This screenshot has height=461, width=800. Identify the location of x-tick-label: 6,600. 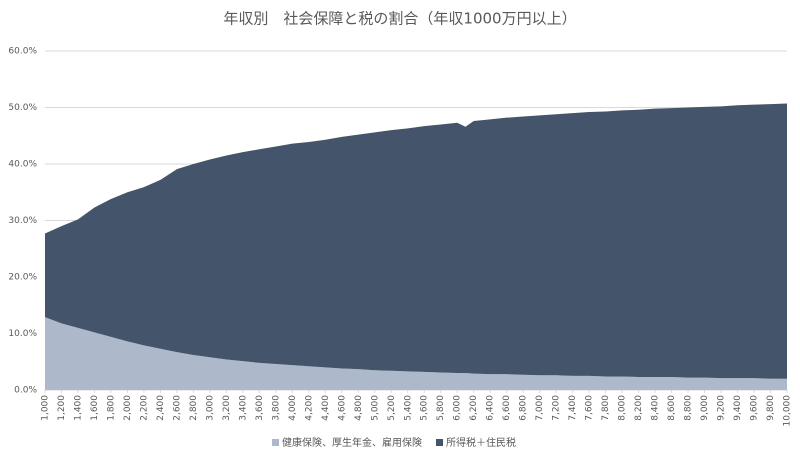
(507, 408).